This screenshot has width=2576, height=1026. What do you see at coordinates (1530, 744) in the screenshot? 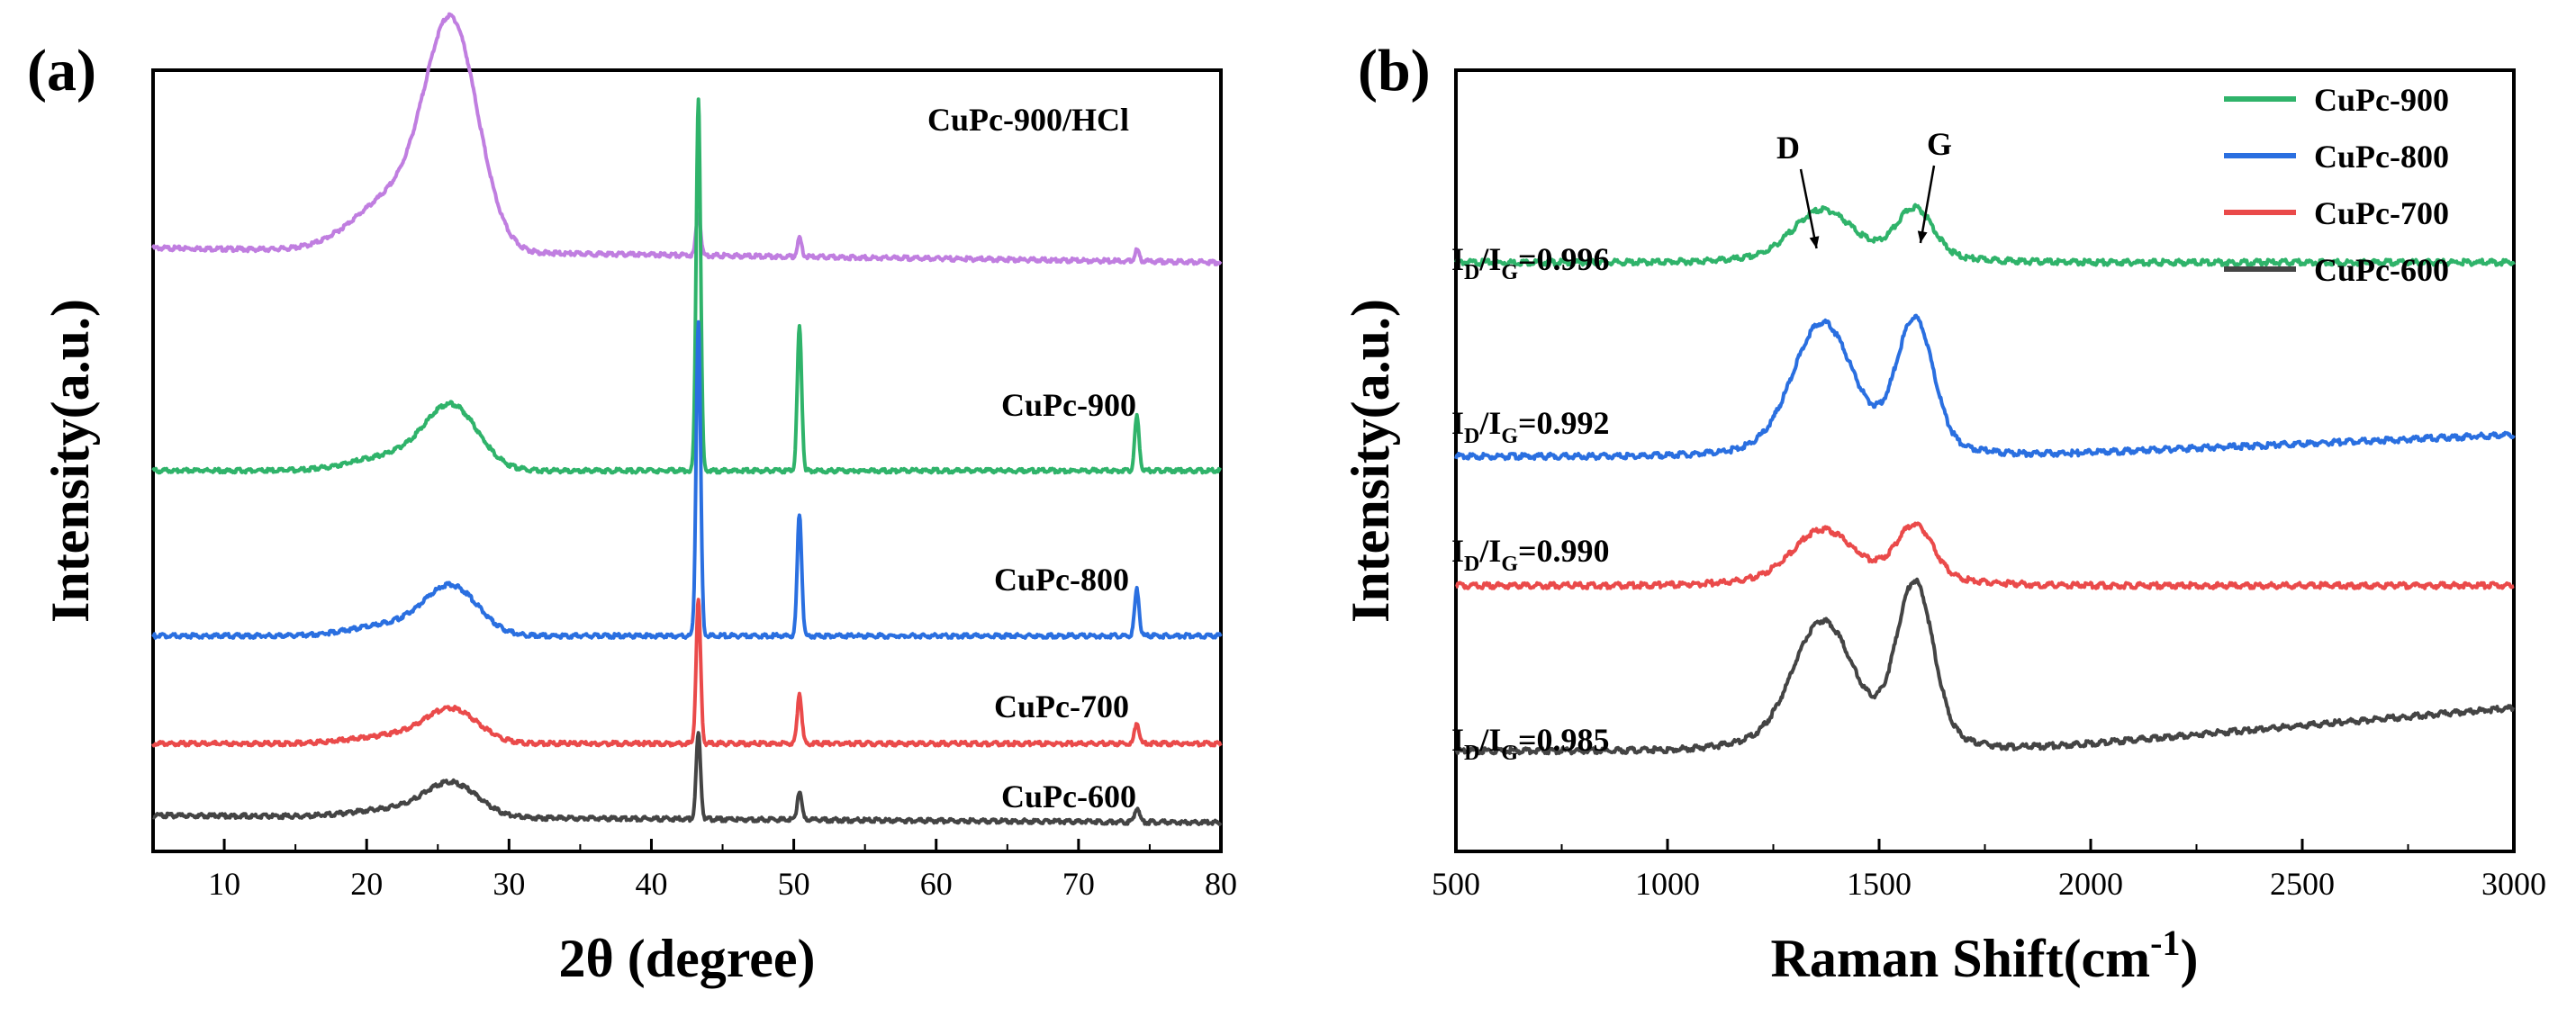
I see `ratio-label: ID/IG=0.985` at bounding box center [1530, 744].